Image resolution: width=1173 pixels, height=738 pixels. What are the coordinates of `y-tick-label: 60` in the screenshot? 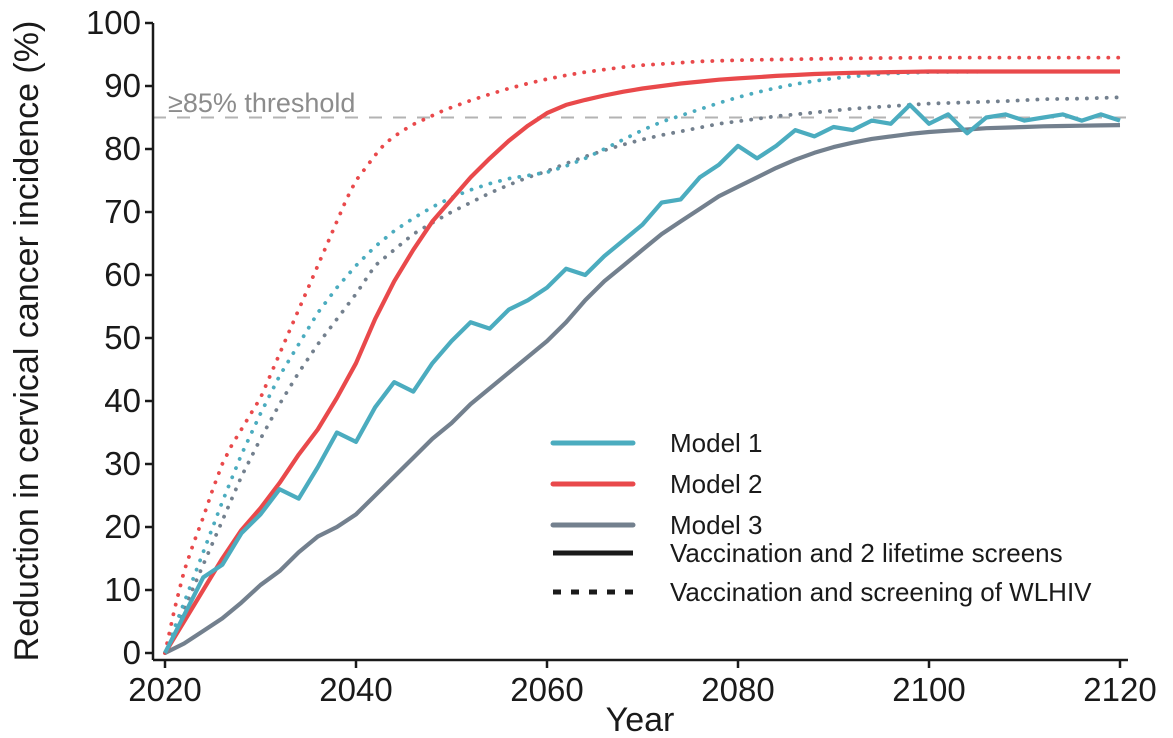 It's located at (122, 274).